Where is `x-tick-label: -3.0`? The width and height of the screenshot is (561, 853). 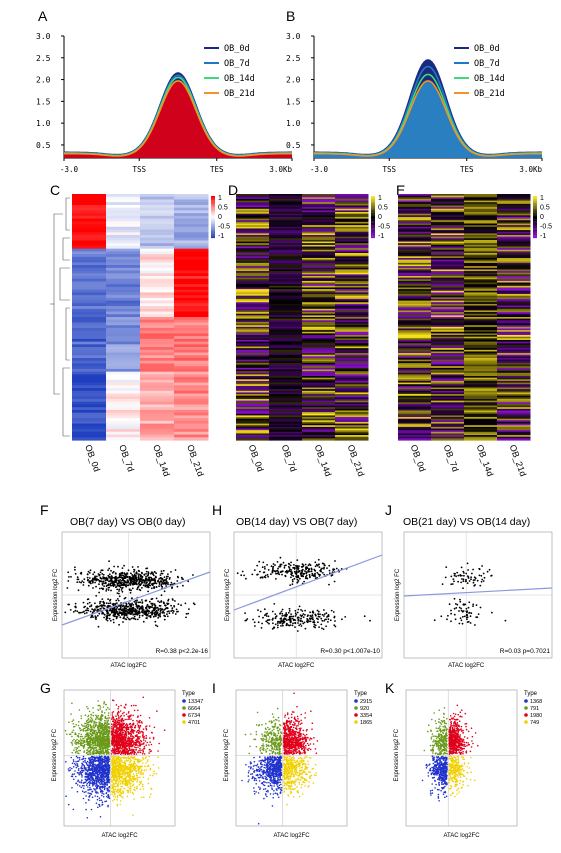 x-tick-label: -3.0 is located at coordinates (69, 169).